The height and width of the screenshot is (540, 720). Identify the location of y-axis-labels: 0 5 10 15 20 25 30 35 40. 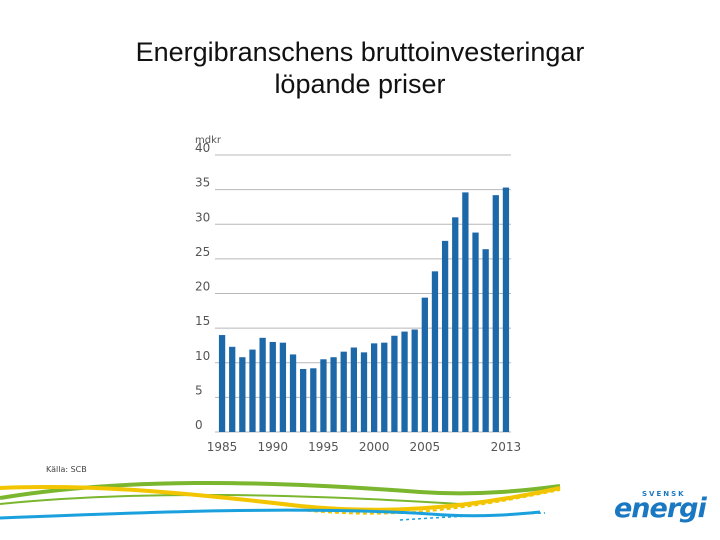
(202, 286).